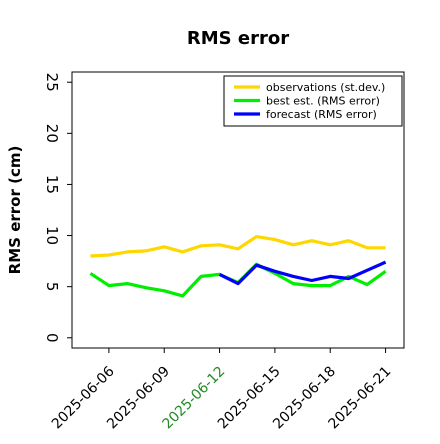  What do you see at coordinates (325, 87) in the screenshot?
I see `legend-label: observations (st.dev.)` at bounding box center [325, 87].